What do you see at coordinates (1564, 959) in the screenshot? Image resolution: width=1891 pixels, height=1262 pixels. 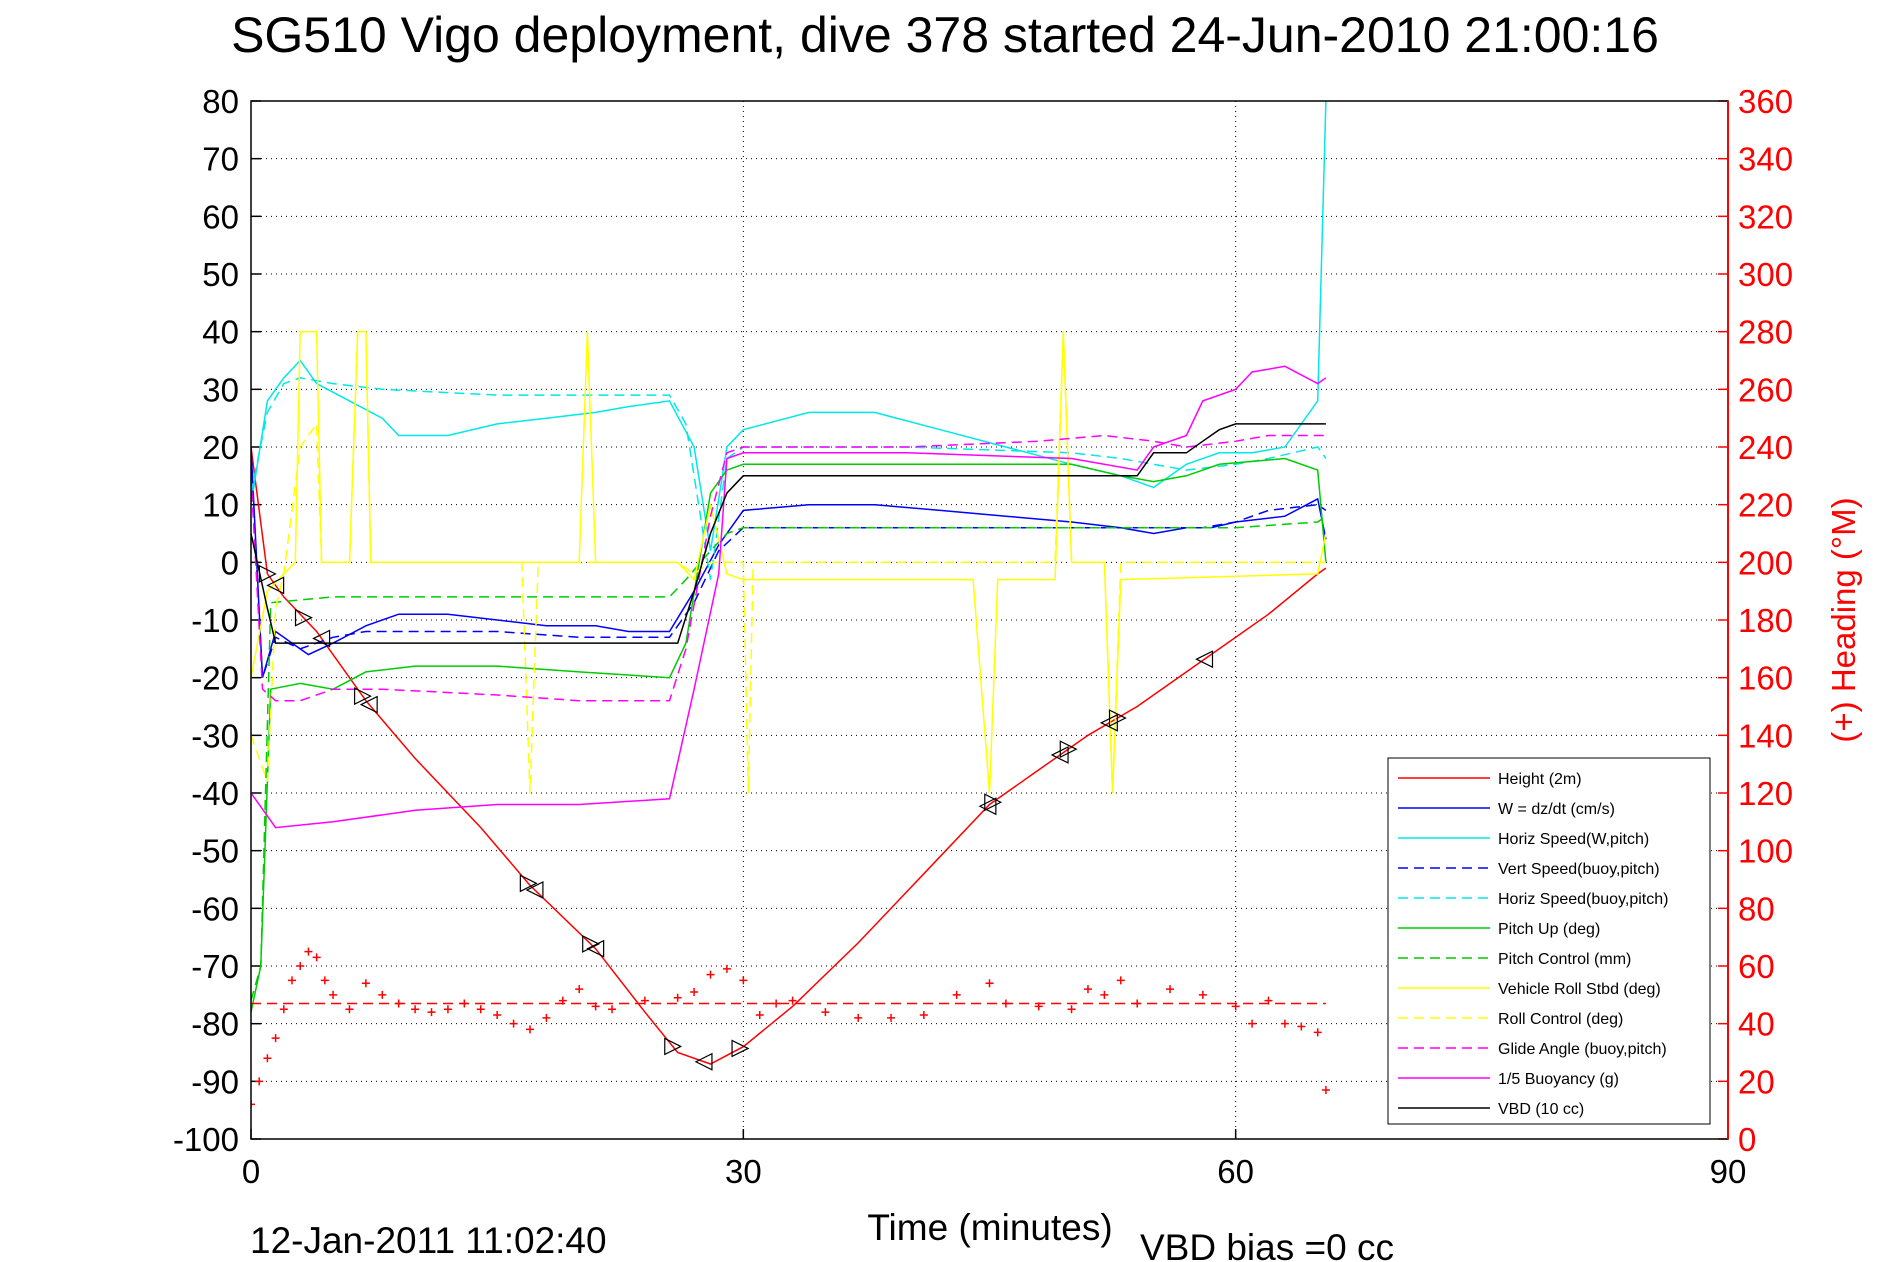 I see `legend-label: Pitch Control (mm)` at bounding box center [1564, 959].